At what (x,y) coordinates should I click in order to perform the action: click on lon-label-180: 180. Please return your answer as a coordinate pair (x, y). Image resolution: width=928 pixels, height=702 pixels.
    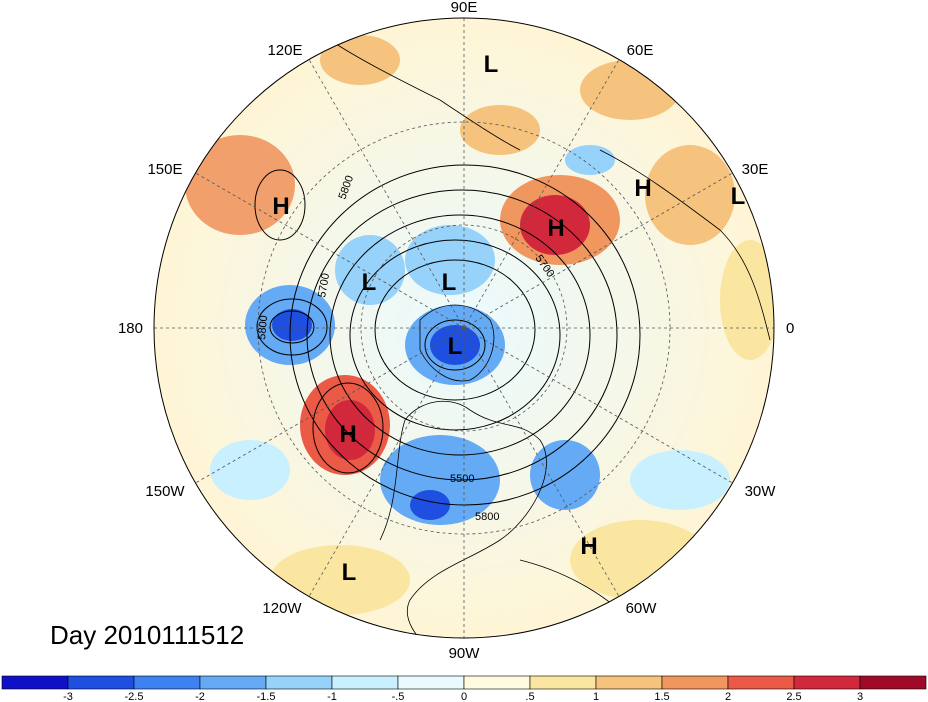
    Looking at the image, I should click on (130, 328).